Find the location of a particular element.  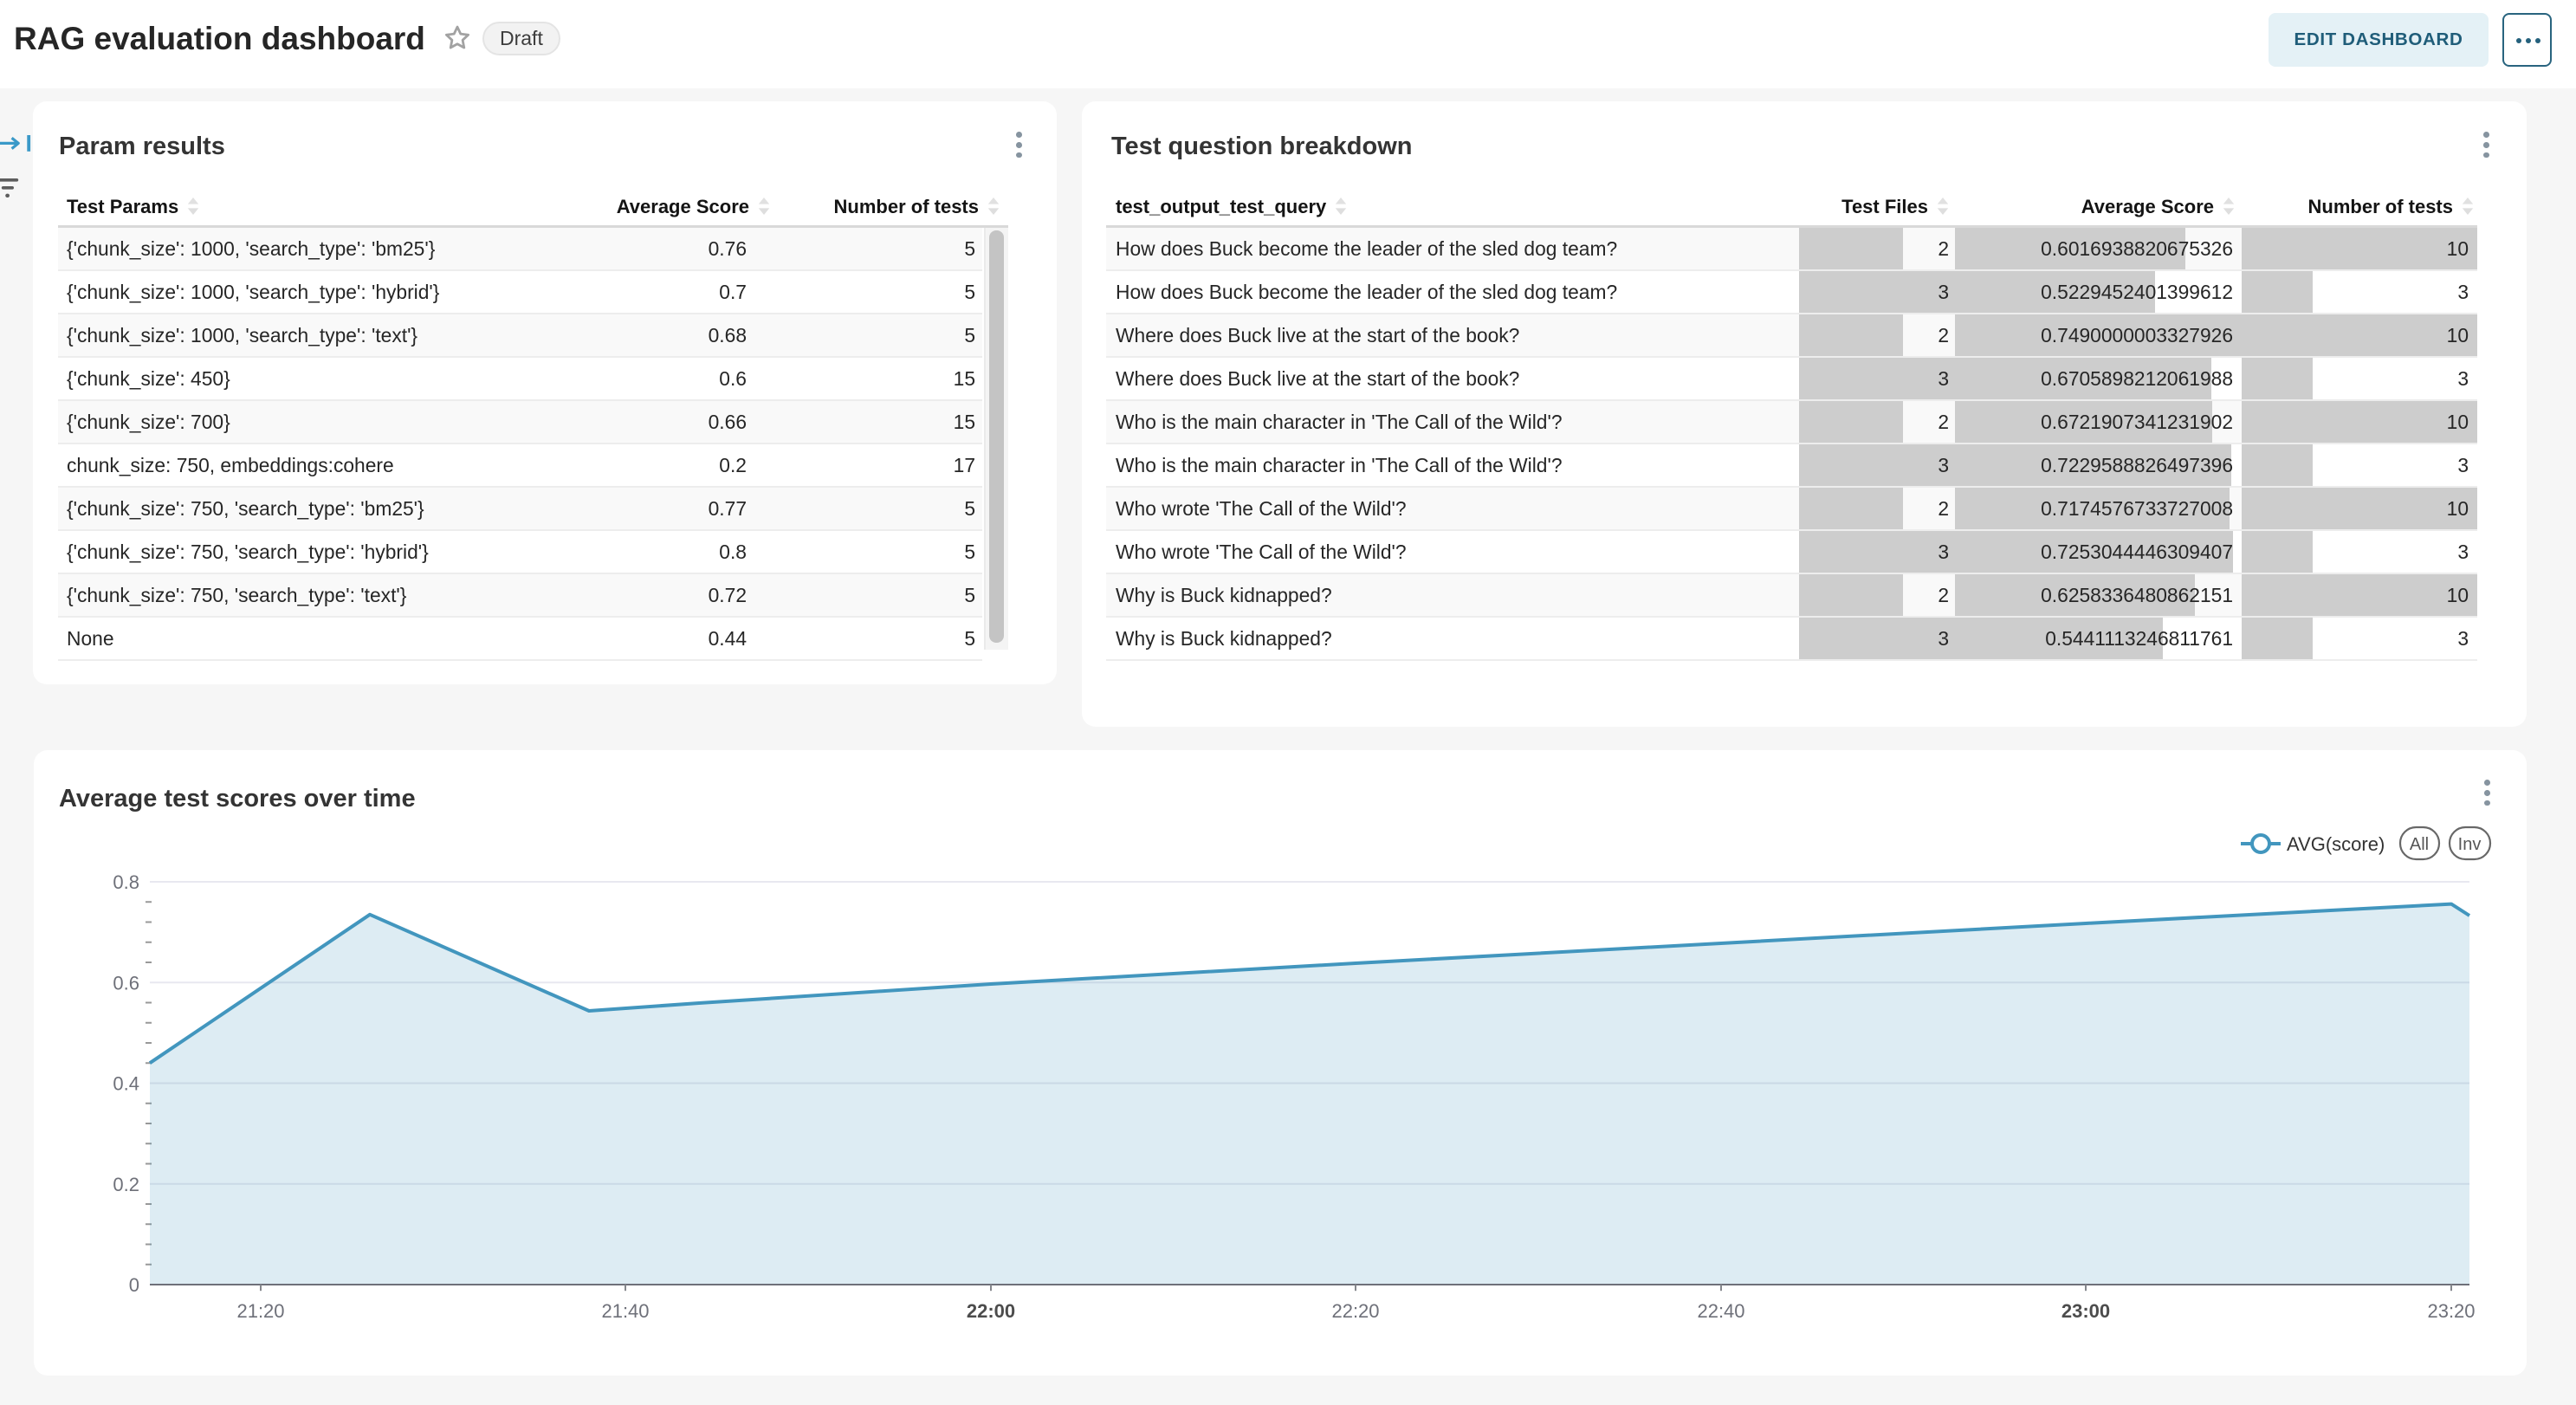

svg-text: 0.2 is located at coordinates (126, 1184).